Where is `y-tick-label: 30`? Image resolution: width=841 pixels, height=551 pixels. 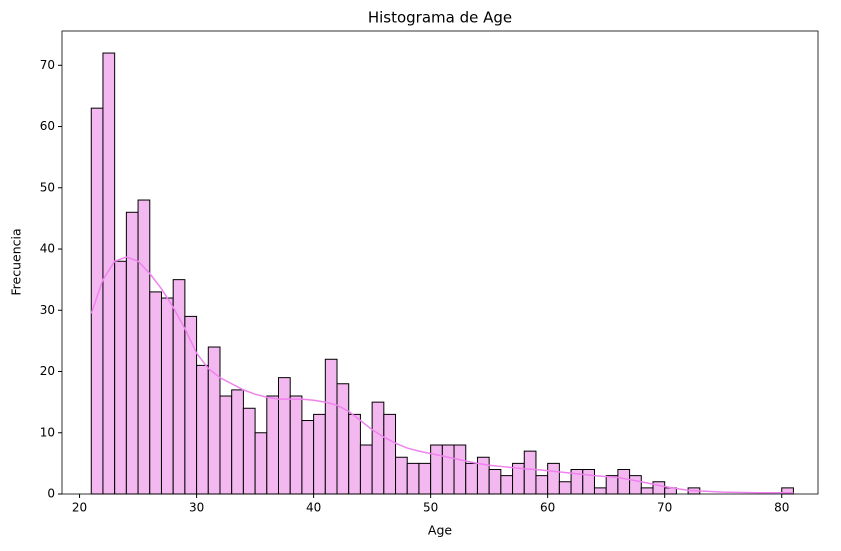
y-tick-label: 30 is located at coordinates (47, 310).